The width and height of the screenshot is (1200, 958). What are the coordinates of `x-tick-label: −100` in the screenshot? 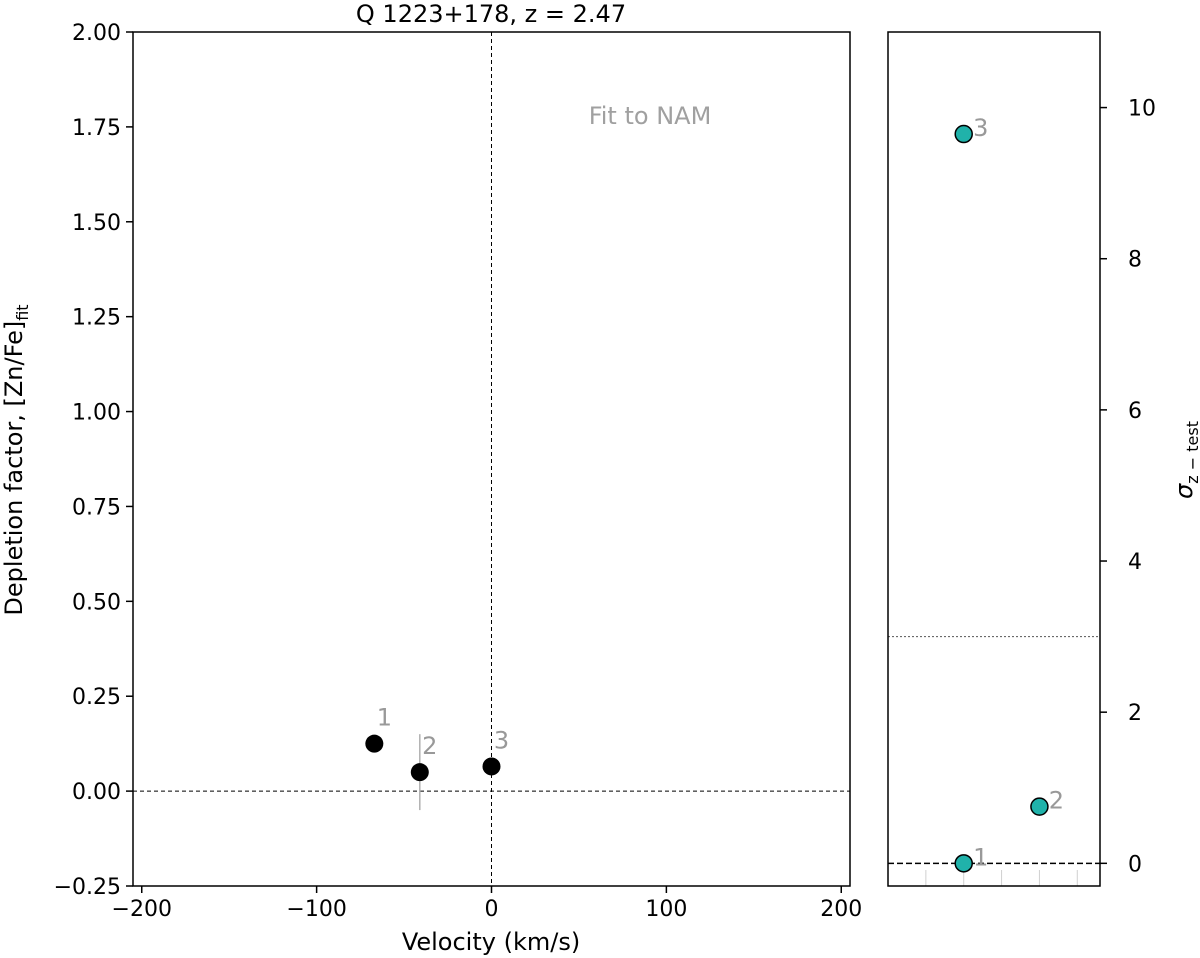 It's located at (316, 909).